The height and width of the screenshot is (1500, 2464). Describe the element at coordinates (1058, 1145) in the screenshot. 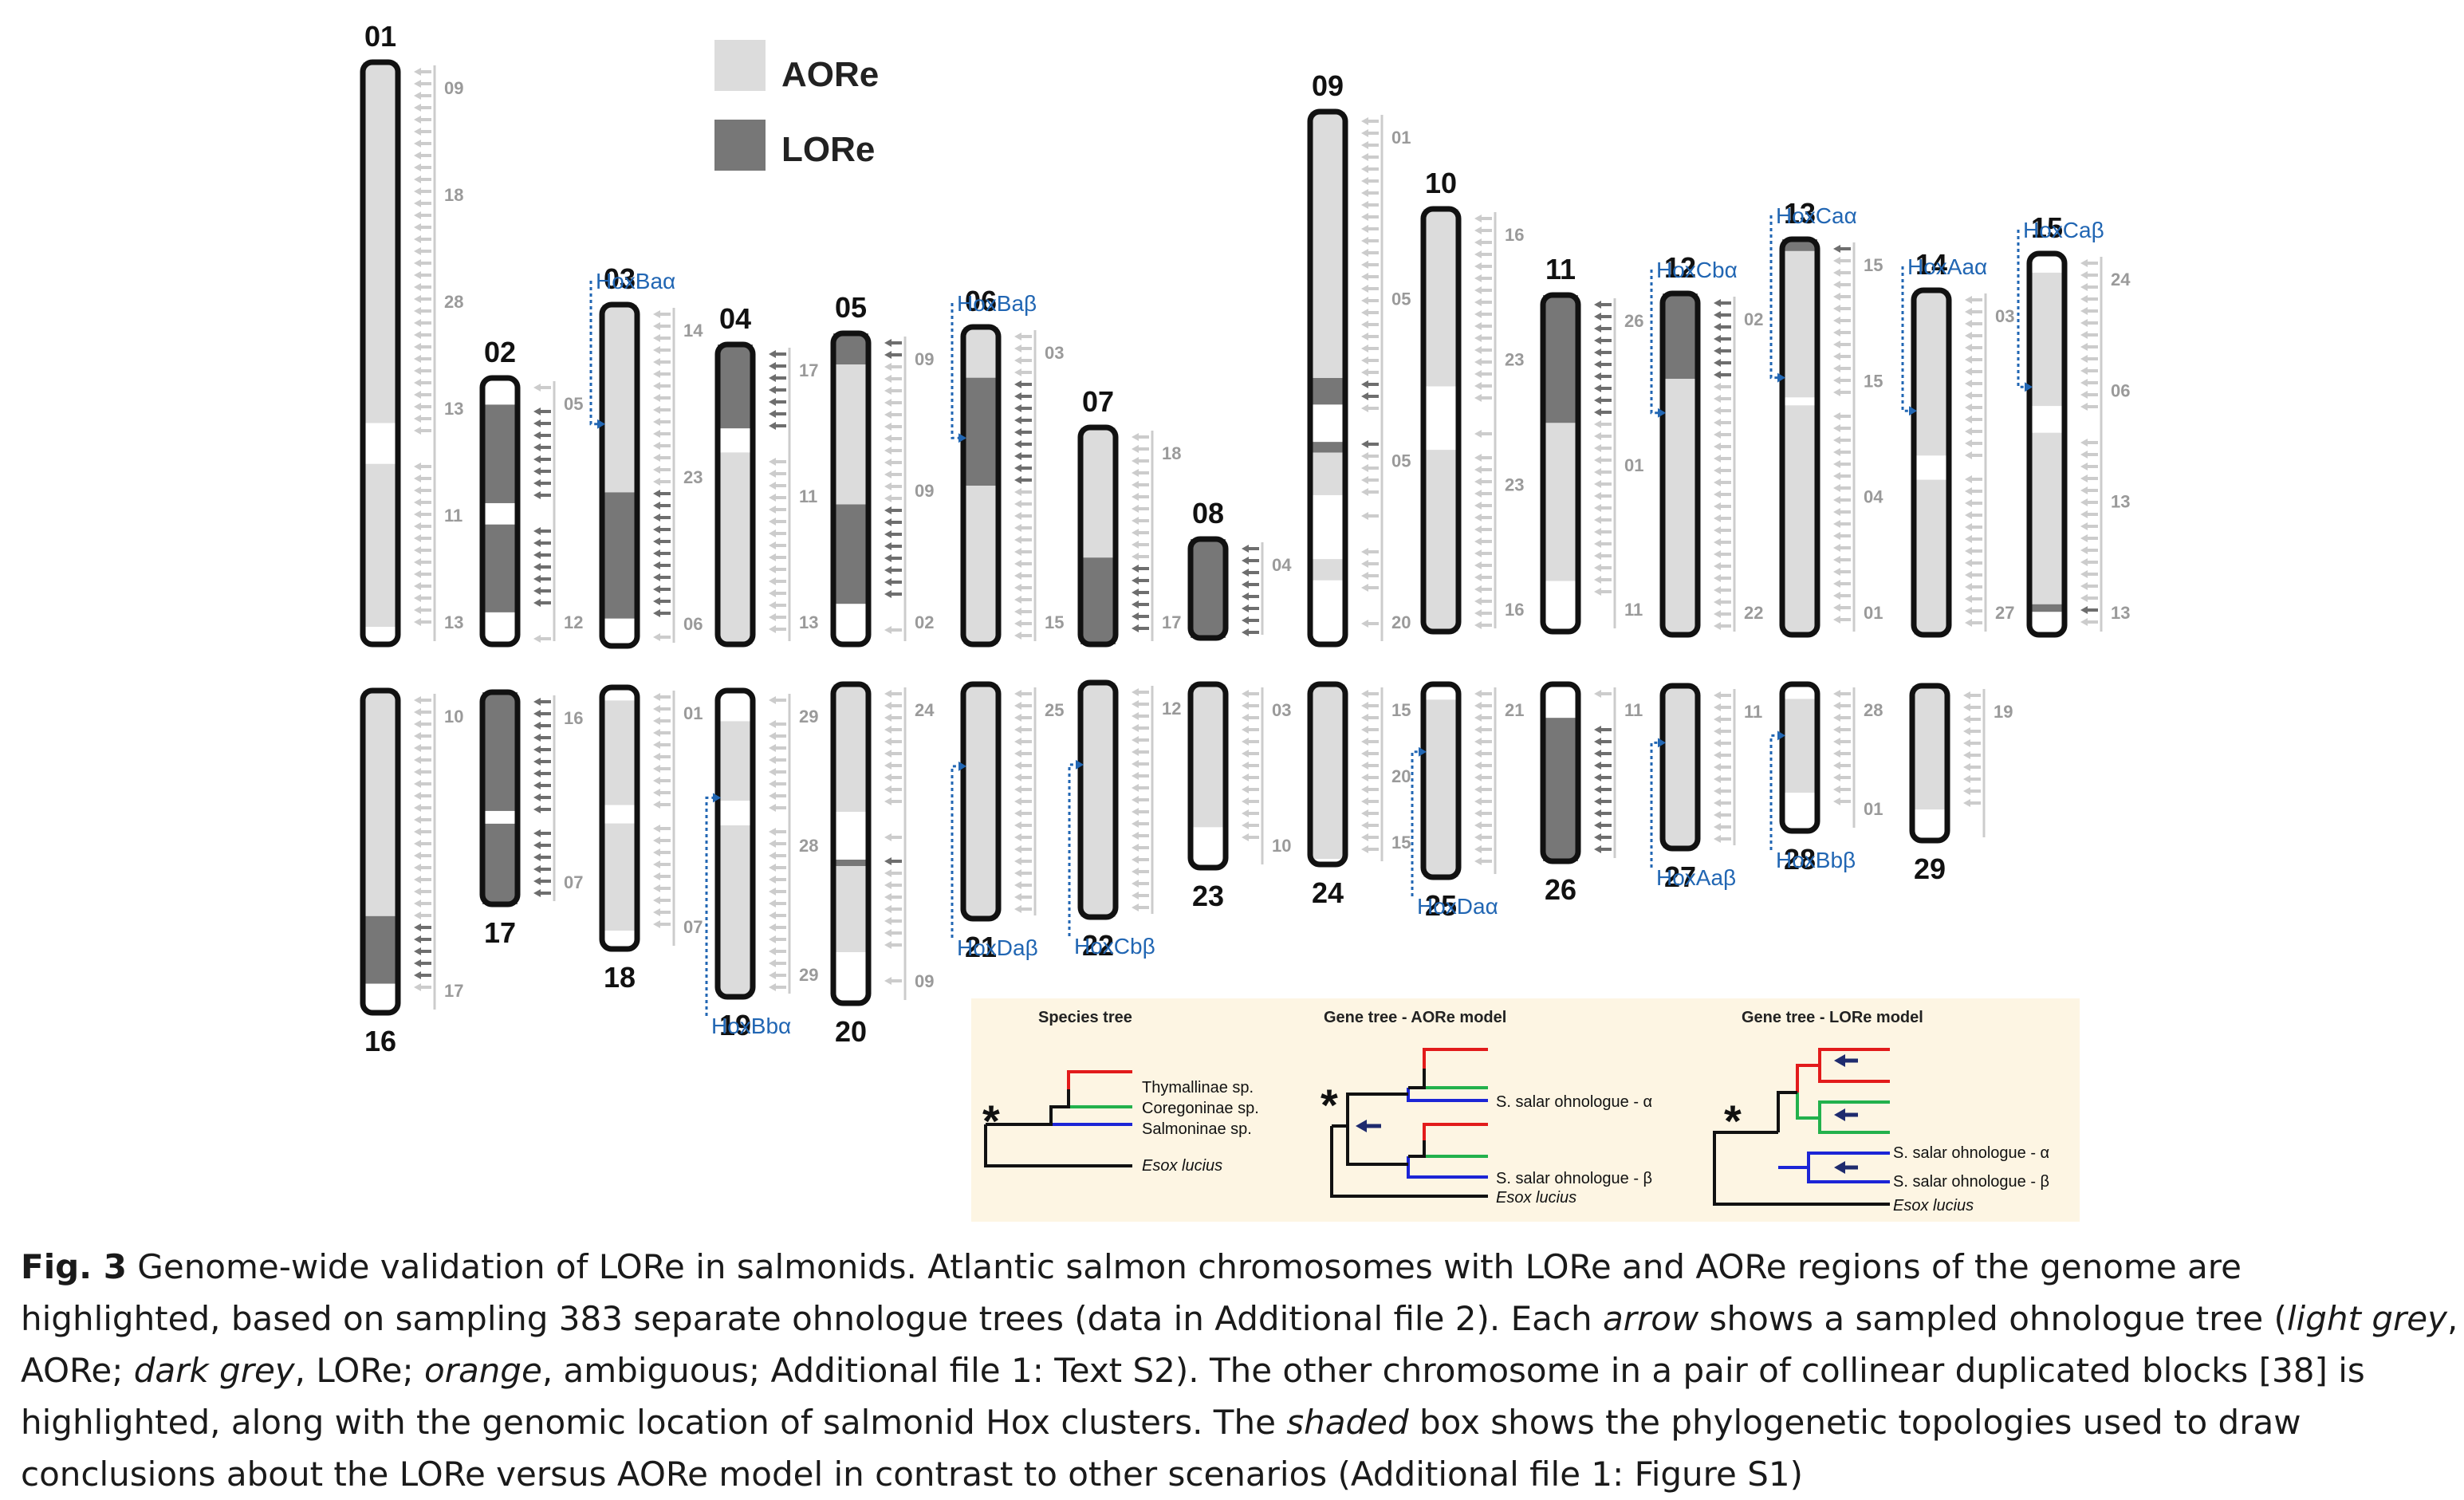

I see `species-branch-black` at that location.